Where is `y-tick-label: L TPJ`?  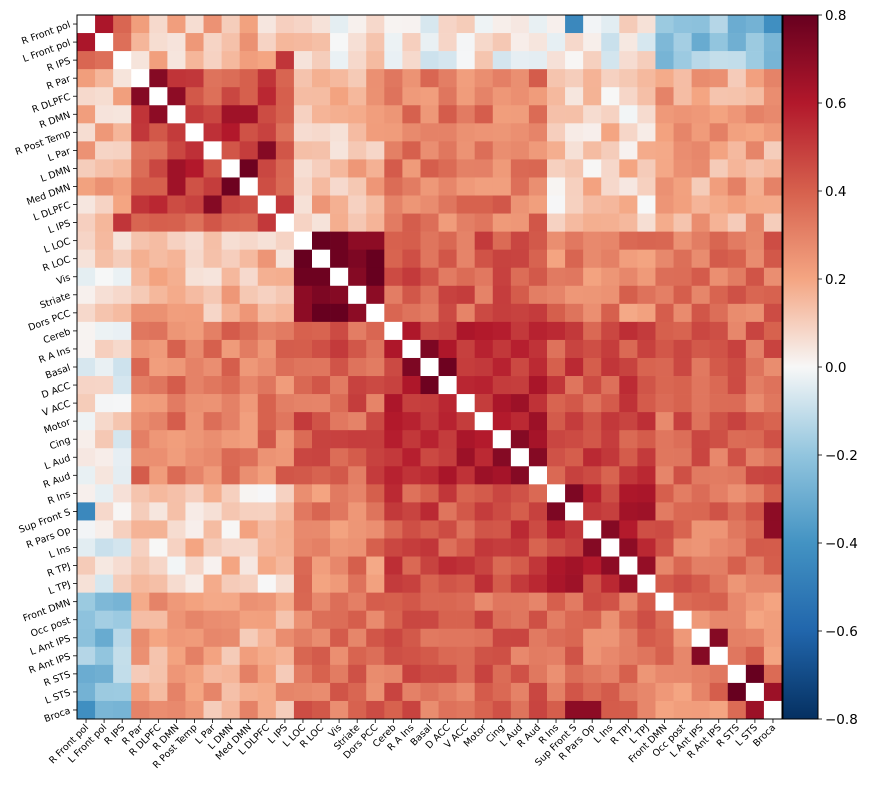
y-tick-label: L TPJ is located at coordinates (59, 588).